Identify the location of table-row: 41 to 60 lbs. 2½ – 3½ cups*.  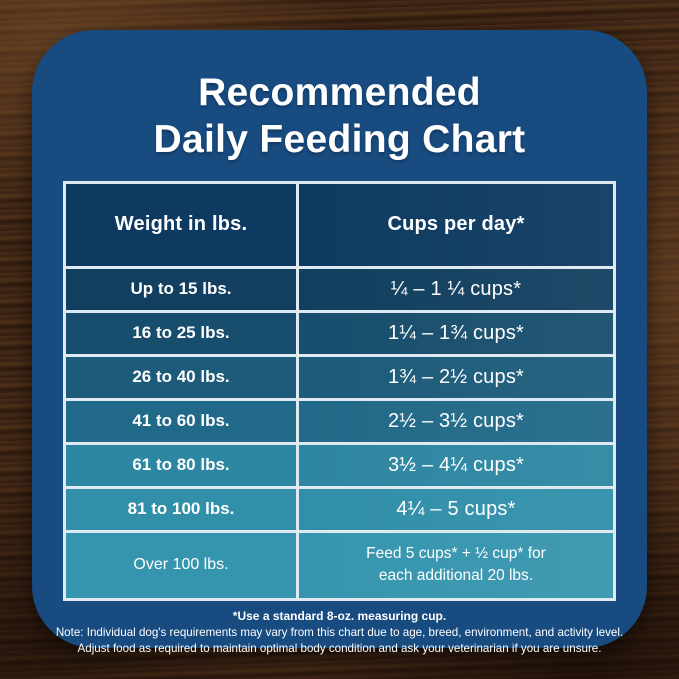
(339, 419).